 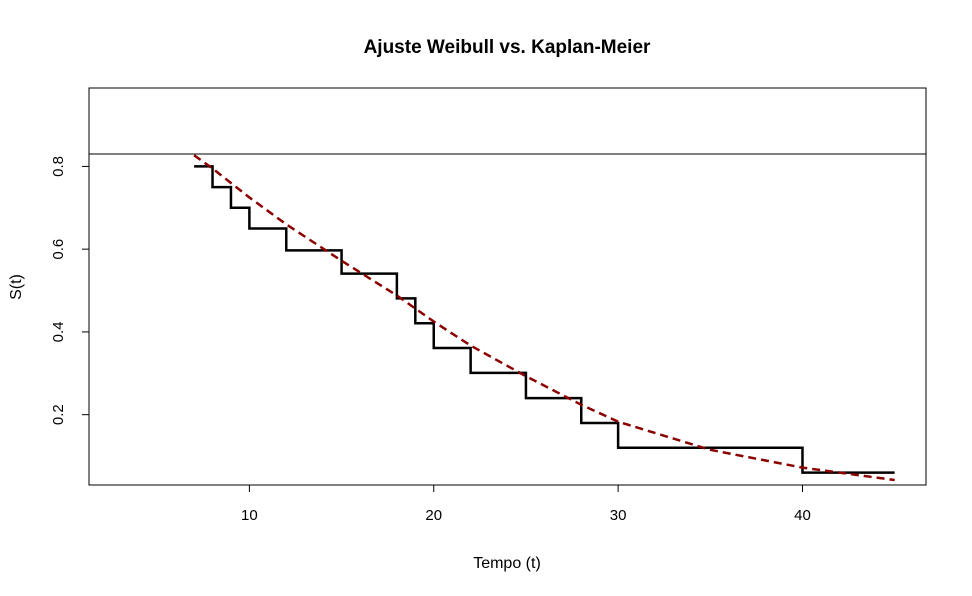 What do you see at coordinates (58, 249) in the screenshot?
I see `y-tick-label: 0.6` at bounding box center [58, 249].